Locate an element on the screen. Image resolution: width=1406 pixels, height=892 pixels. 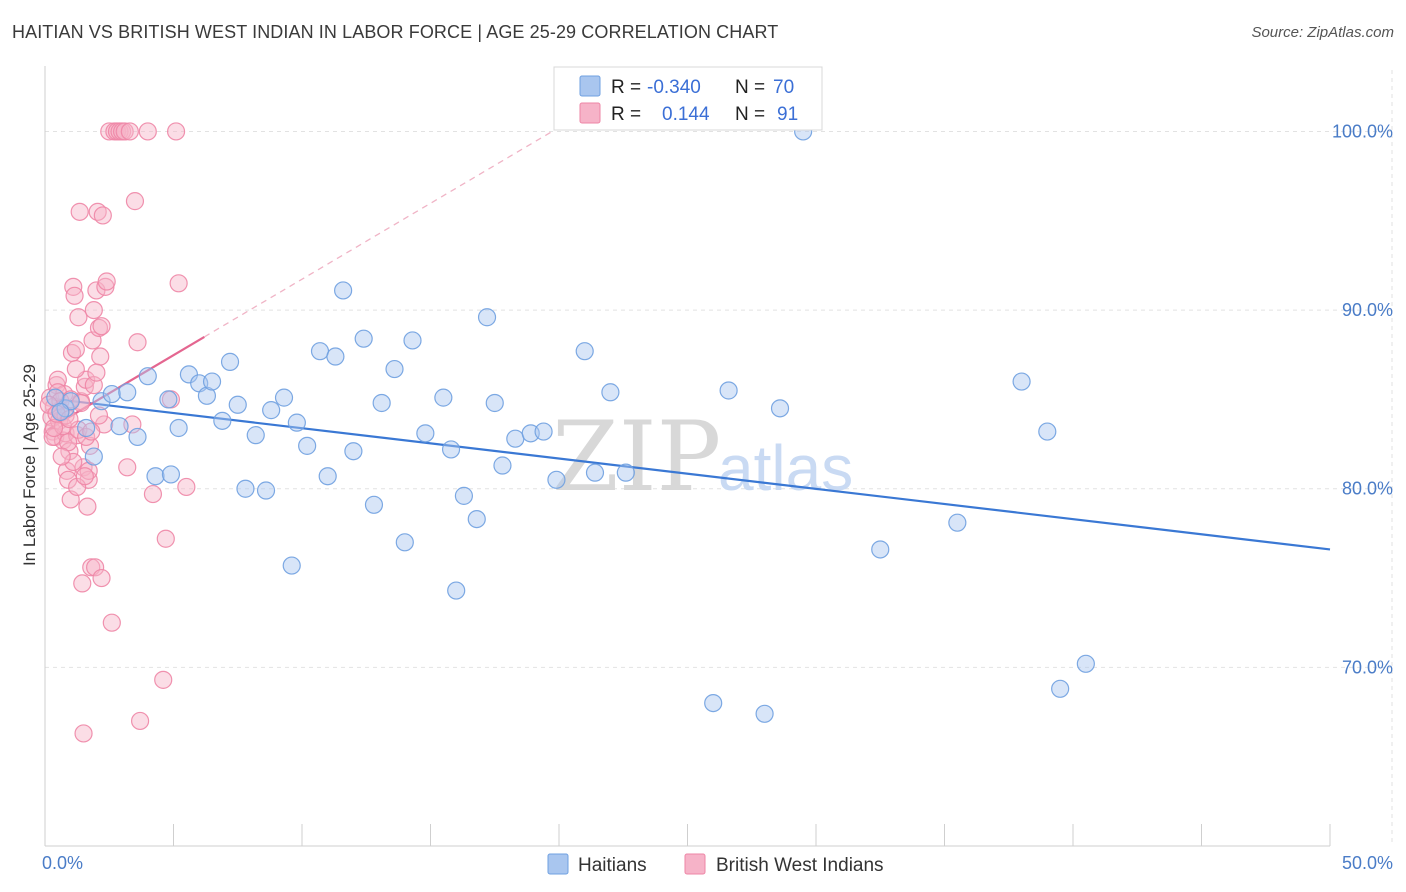
watermark-atlas: atlas is located at coordinates (785, 468).